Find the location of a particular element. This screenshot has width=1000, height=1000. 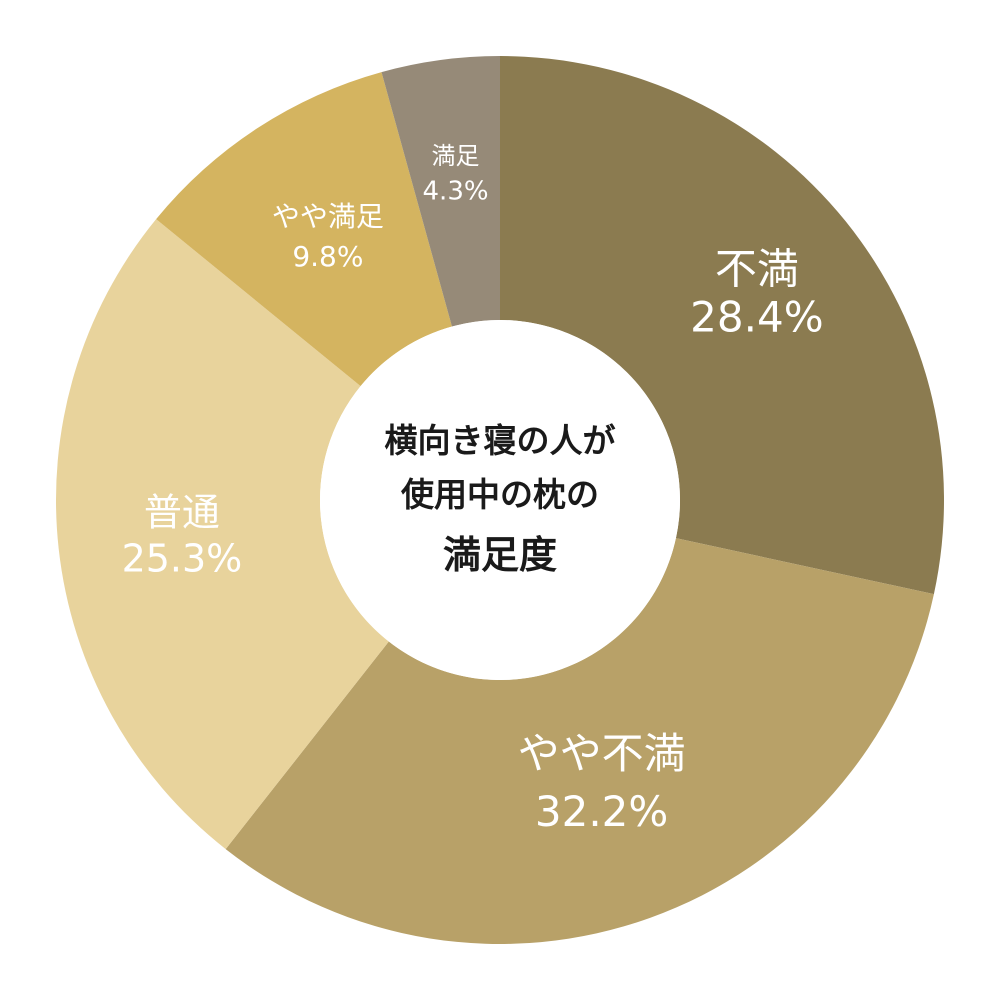

slice-category-label: 満足 is located at coordinates (456, 156).